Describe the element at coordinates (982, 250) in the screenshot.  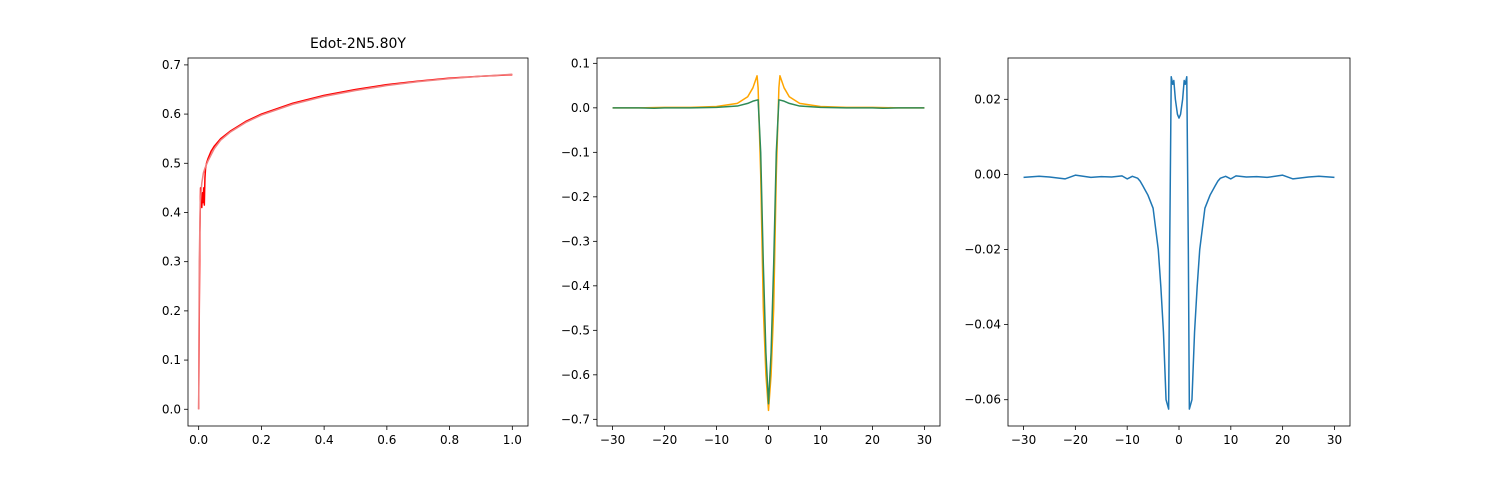
I see `y-tick-label: −0.02` at that location.